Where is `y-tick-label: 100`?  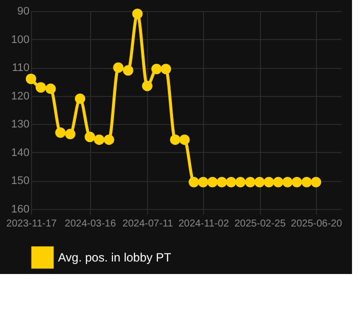 y-tick-label: 100 is located at coordinates (20, 40).